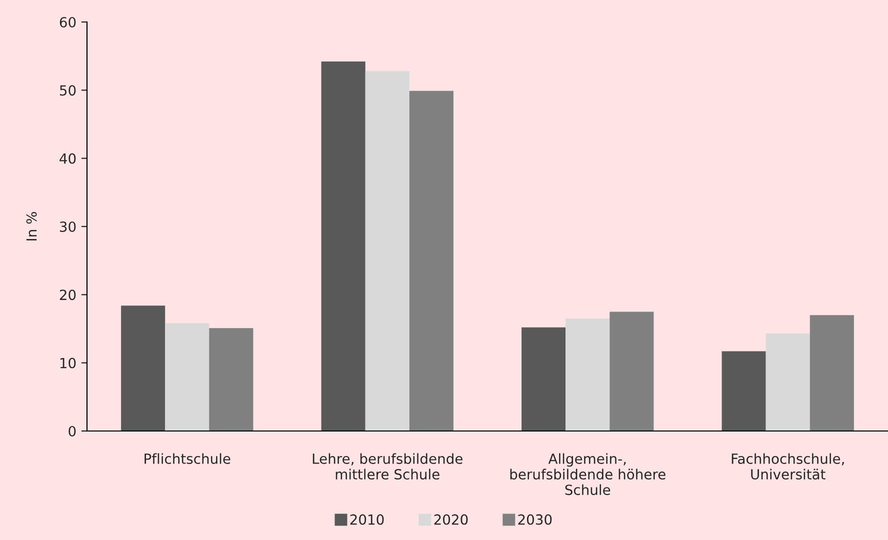 This screenshot has height=540, width=888. Describe the element at coordinates (451, 519) in the screenshot. I see `legend-label: 2020` at that location.